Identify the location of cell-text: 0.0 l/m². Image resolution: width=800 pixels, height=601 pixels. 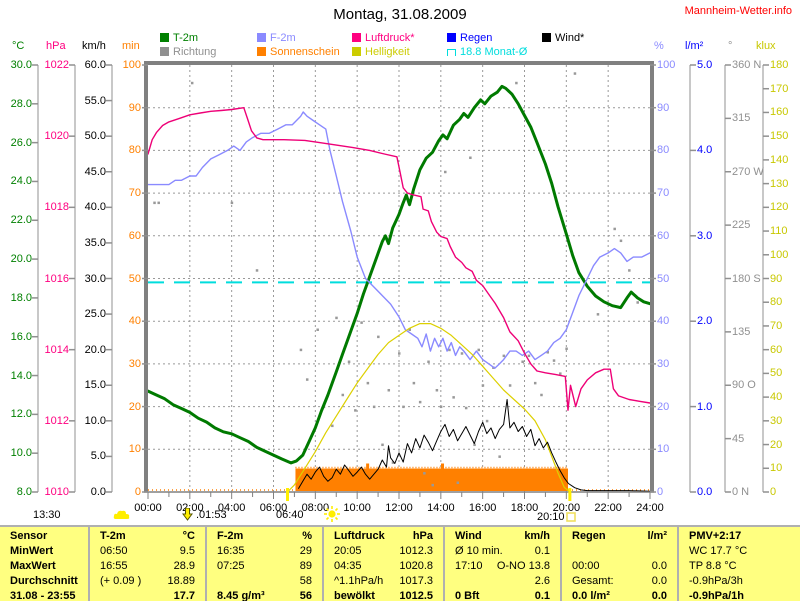
(591, 595).